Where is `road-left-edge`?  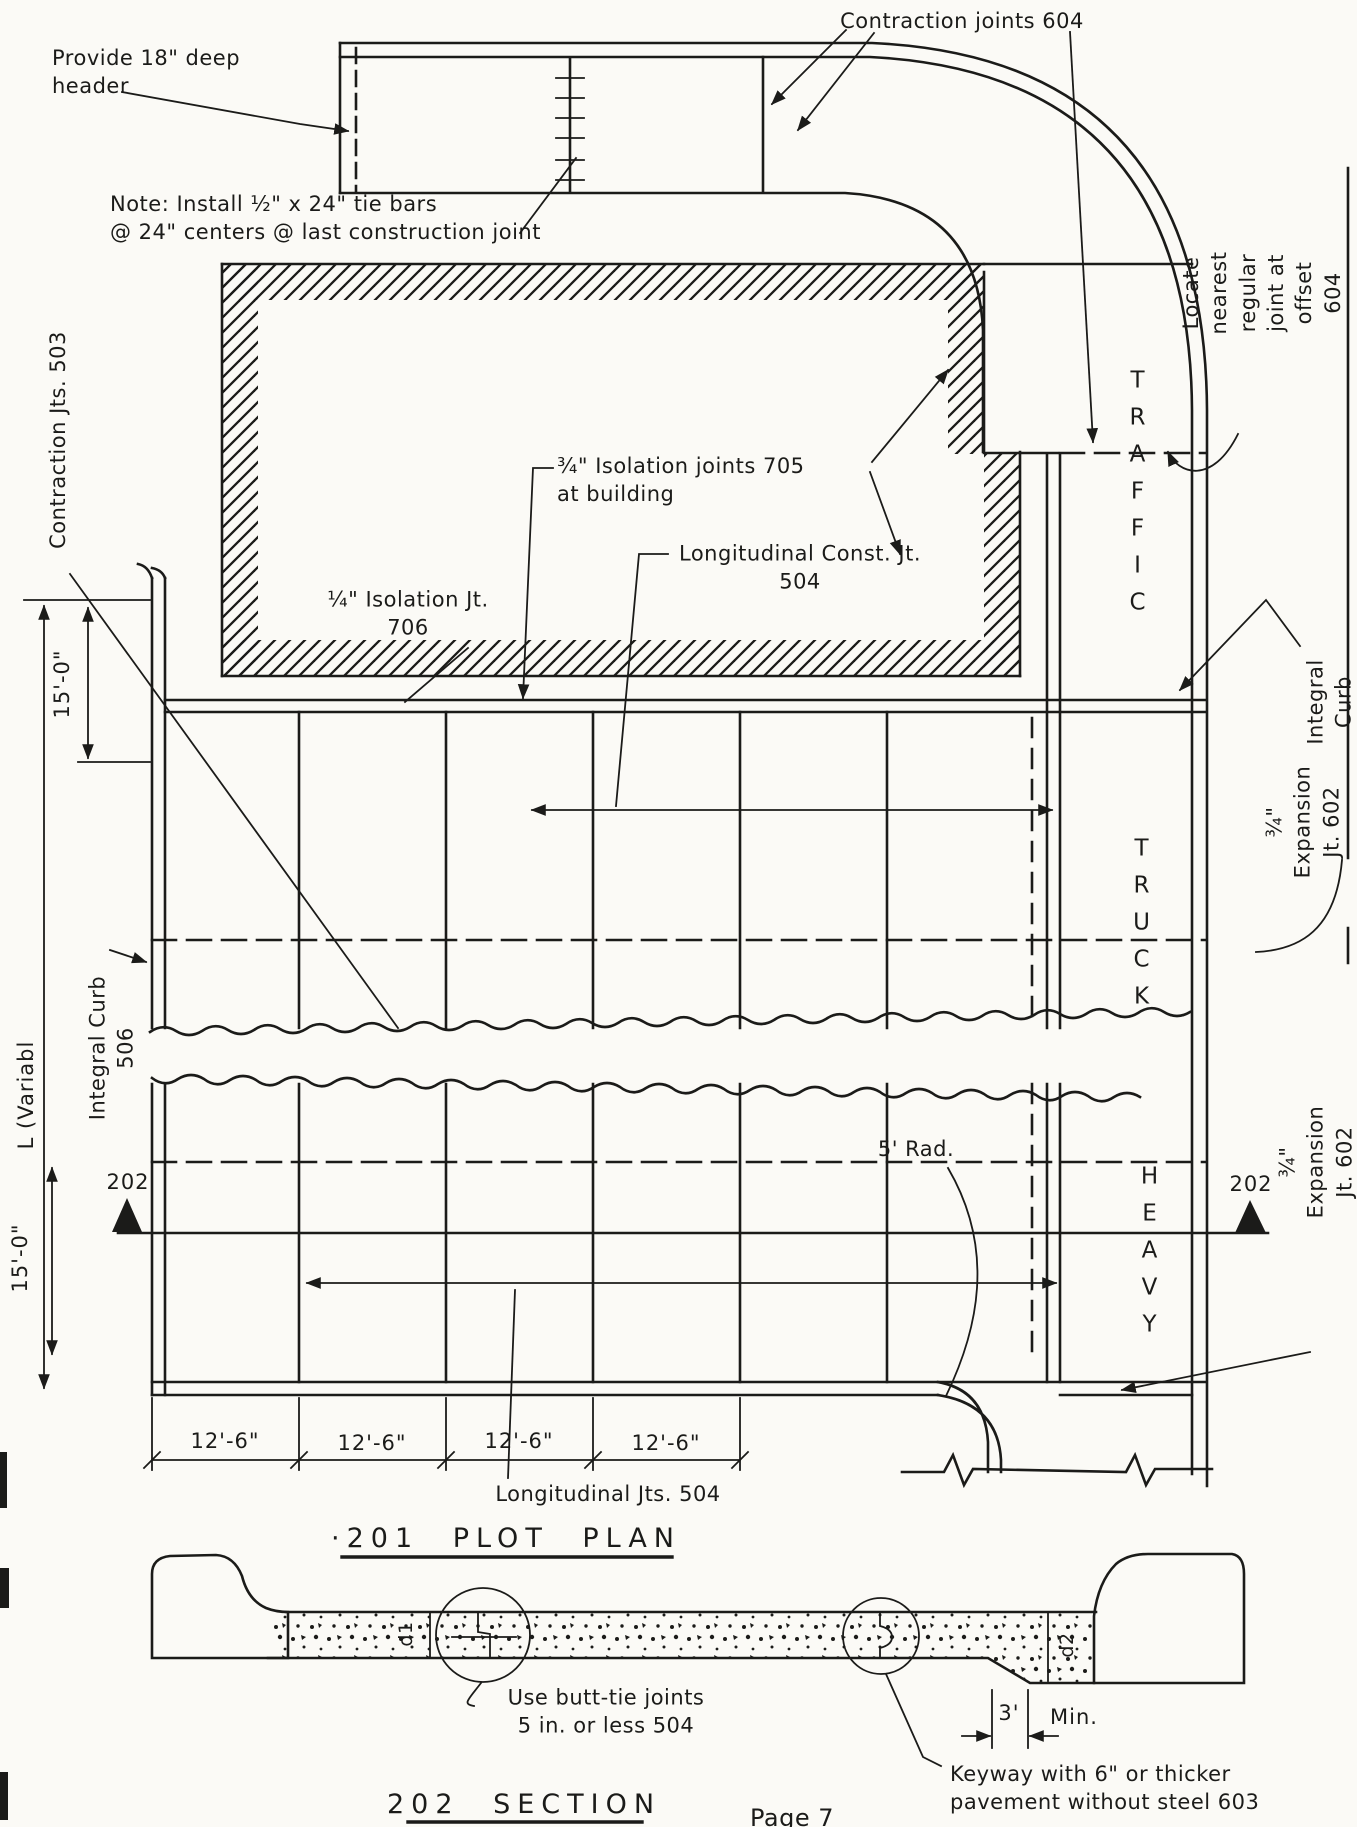 road-left-edge is located at coordinates (1053, 918).